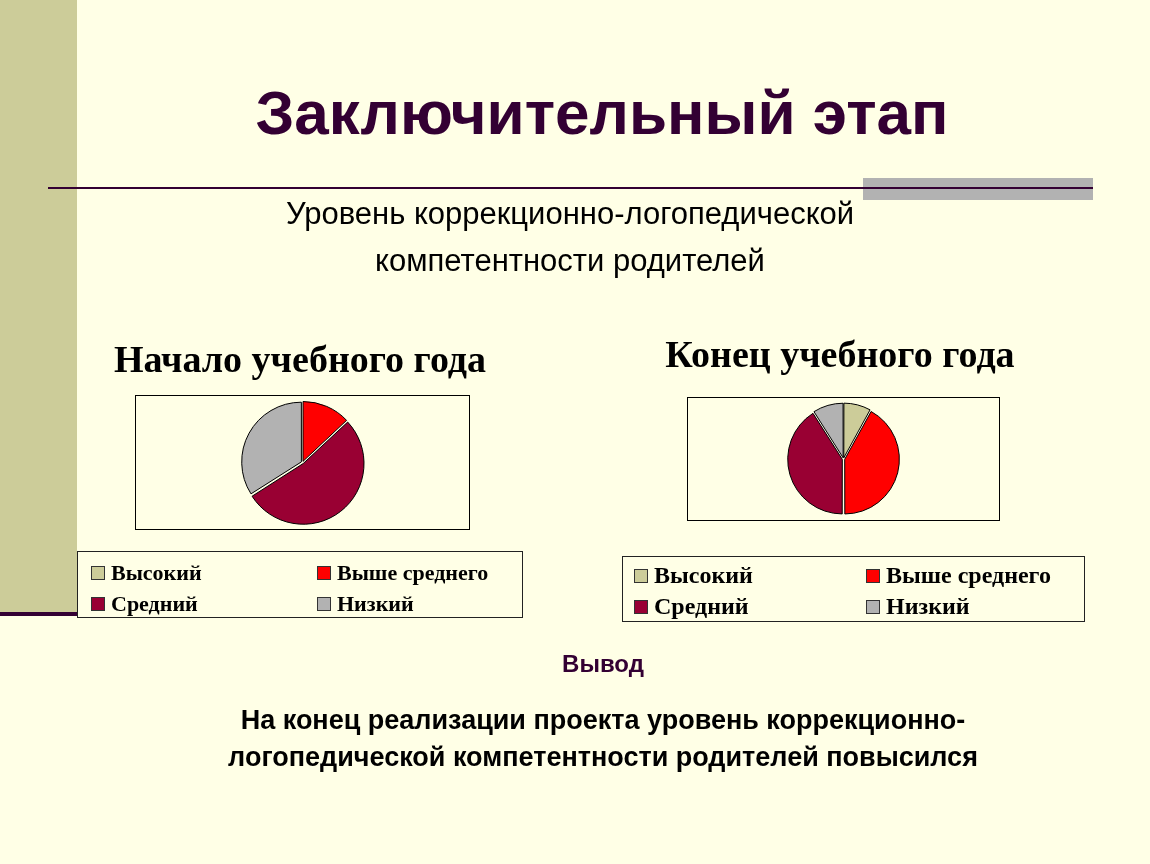 The width and height of the screenshot is (1150, 864). What do you see at coordinates (570, 237) in the screenshot?
I see `text: Уровень коррекционно-логопедической компетентности родителей` at bounding box center [570, 237].